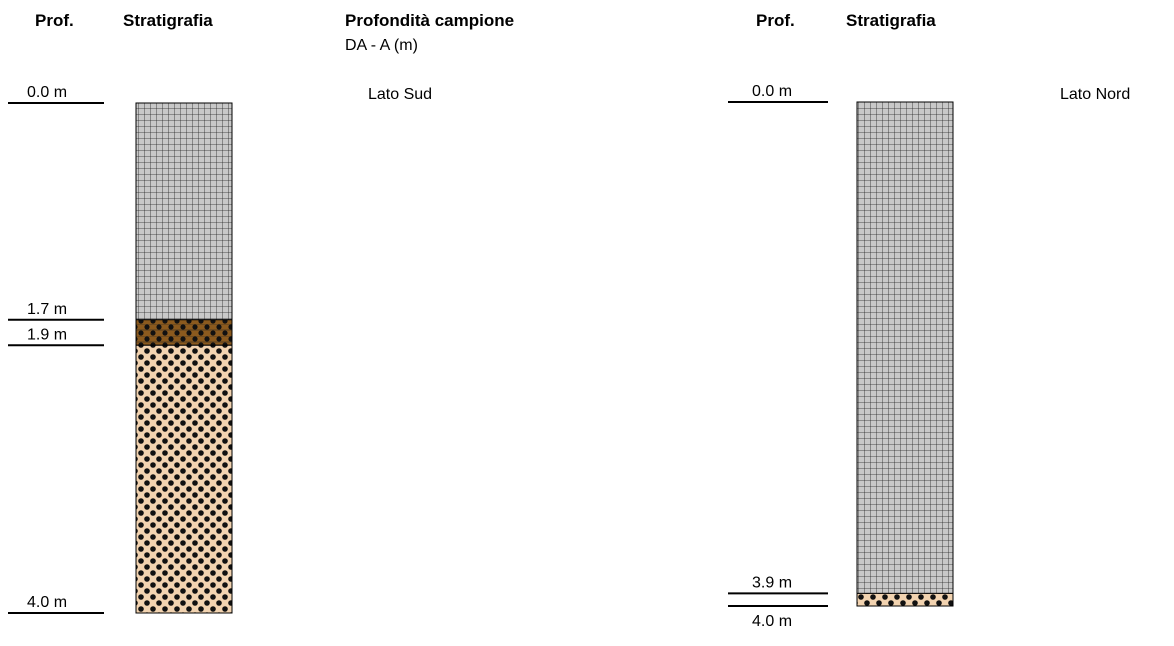 Image resolution: width=1174 pixels, height=646 pixels. Describe the element at coordinates (772, 582) in the screenshot. I see `depth-label: 3.9 m` at that location.